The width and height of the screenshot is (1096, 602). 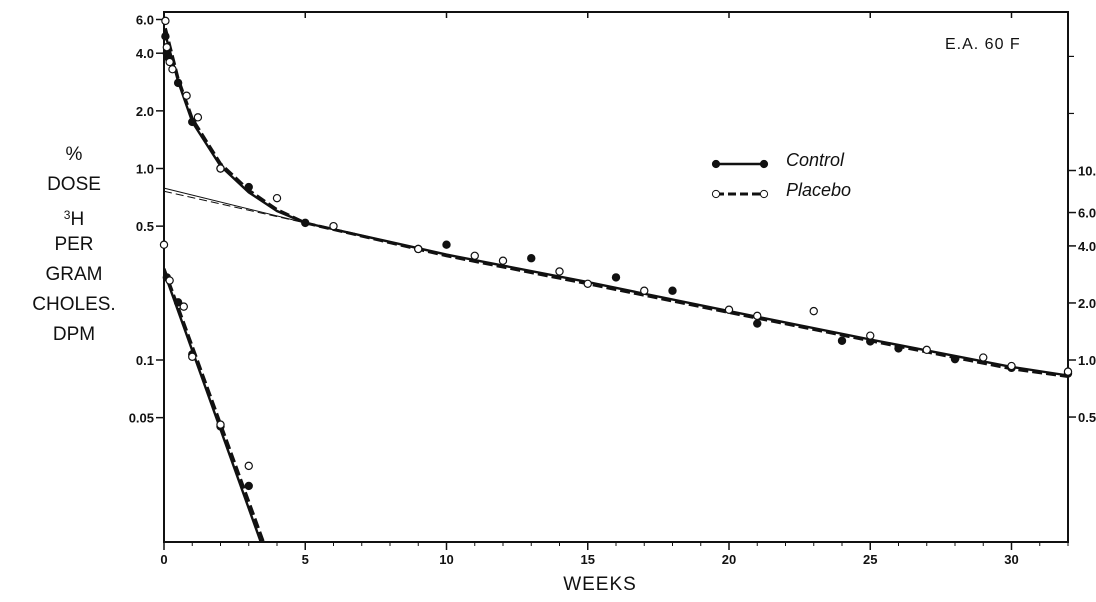 I want to click on y-label-line-3: 3H, so click(x=74, y=215).